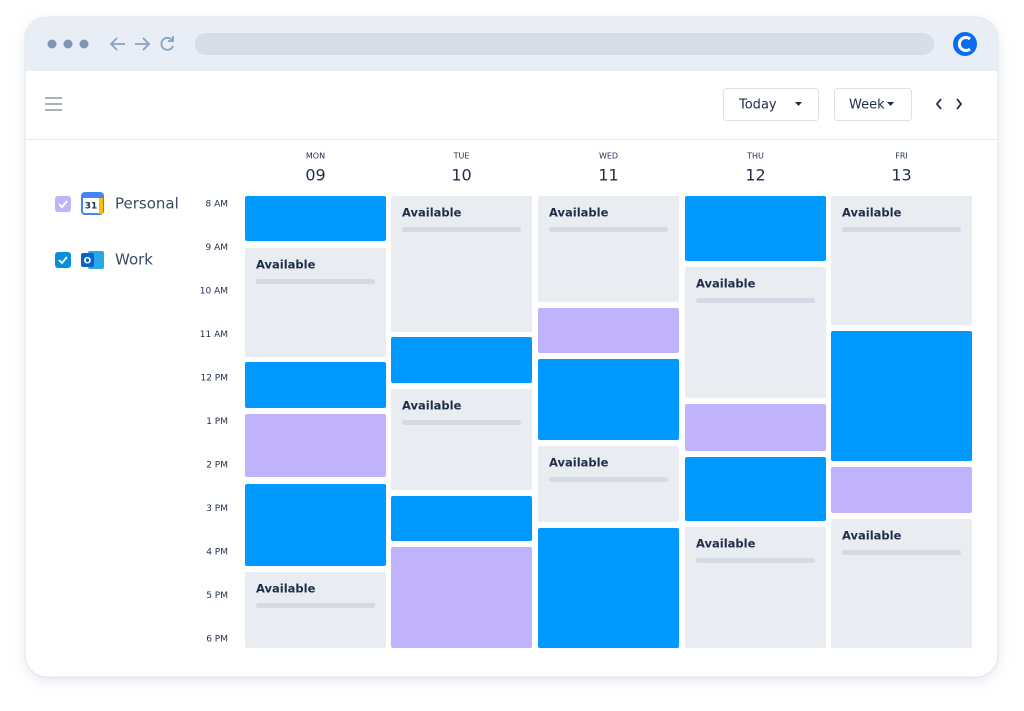  I want to click on forward-button, so click(143, 44).